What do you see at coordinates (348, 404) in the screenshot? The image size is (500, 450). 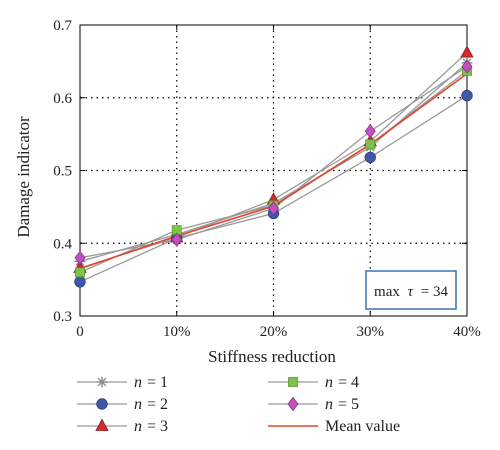 I see `legend-label-val: = 5` at bounding box center [348, 404].